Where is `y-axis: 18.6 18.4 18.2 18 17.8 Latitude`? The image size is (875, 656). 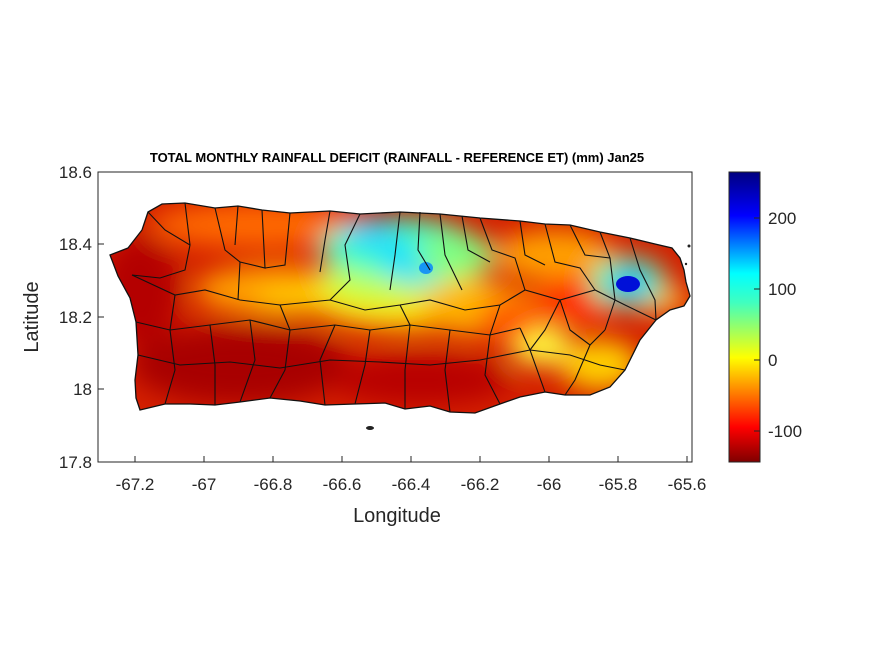
y-axis: 18.6 18.4 18.2 18 17.8 Latitude is located at coordinates (62, 317).